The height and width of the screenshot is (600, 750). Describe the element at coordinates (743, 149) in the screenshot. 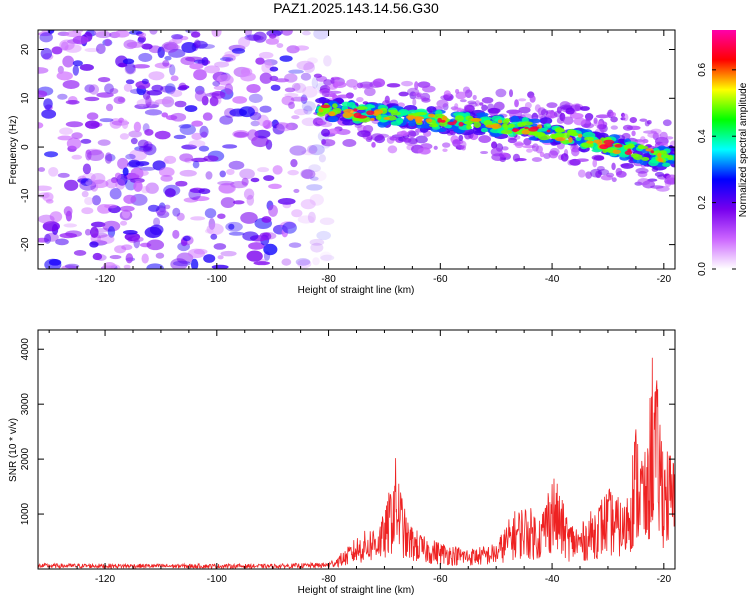

I see `colorbar-label: Normalized spectral amplitude` at that location.